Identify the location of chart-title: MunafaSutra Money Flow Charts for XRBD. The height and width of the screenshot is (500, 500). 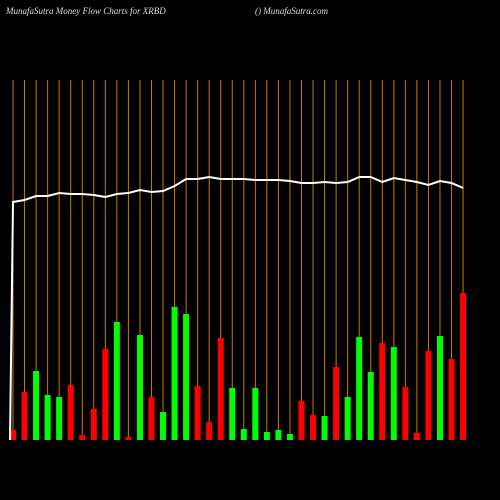
(85, 11).